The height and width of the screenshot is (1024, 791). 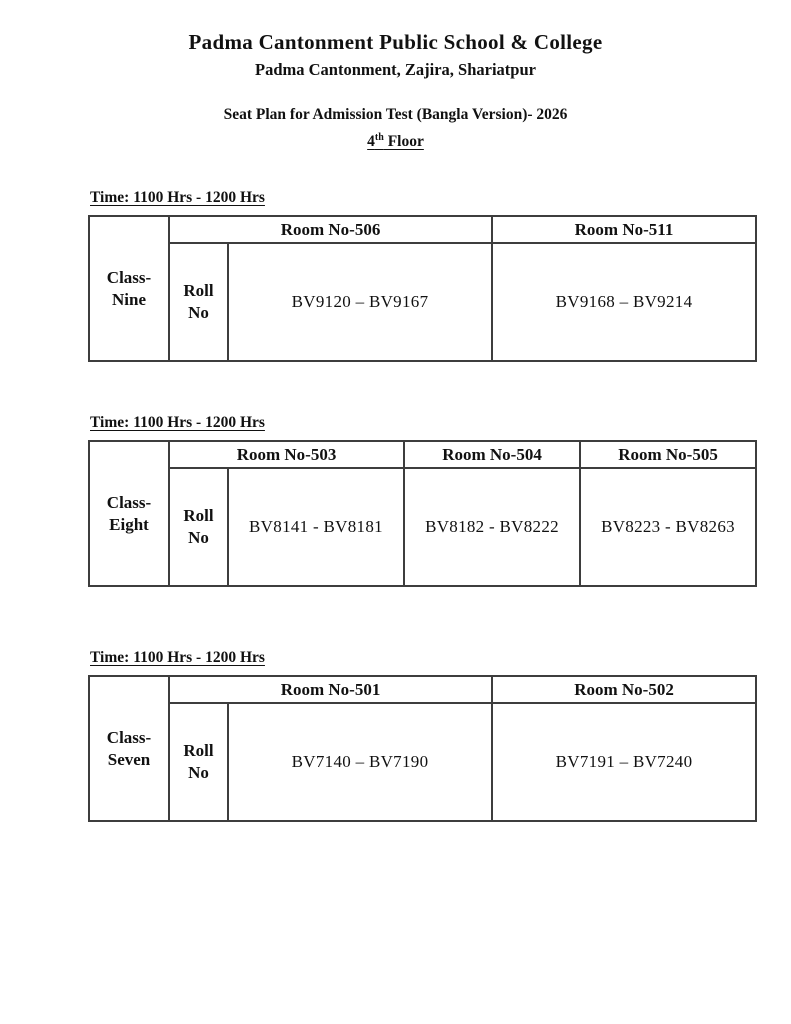 I want to click on school-address: Padma Cantonment, Zajira, Shariatpur, so click(x=395, y=69).